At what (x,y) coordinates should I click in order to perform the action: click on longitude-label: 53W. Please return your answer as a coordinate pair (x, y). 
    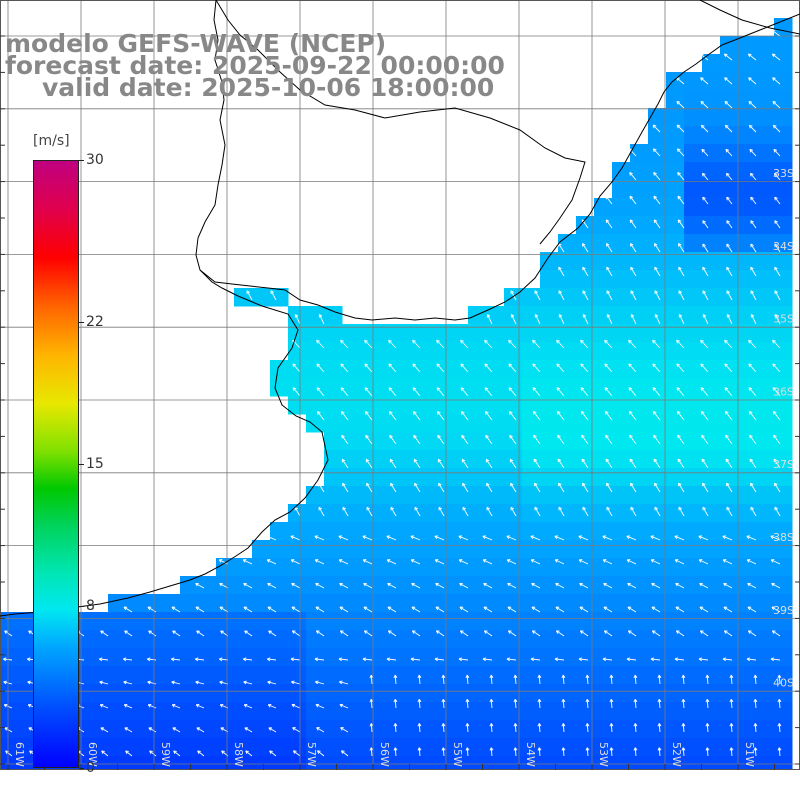
    Looking at the image, I should click on (603, 754).